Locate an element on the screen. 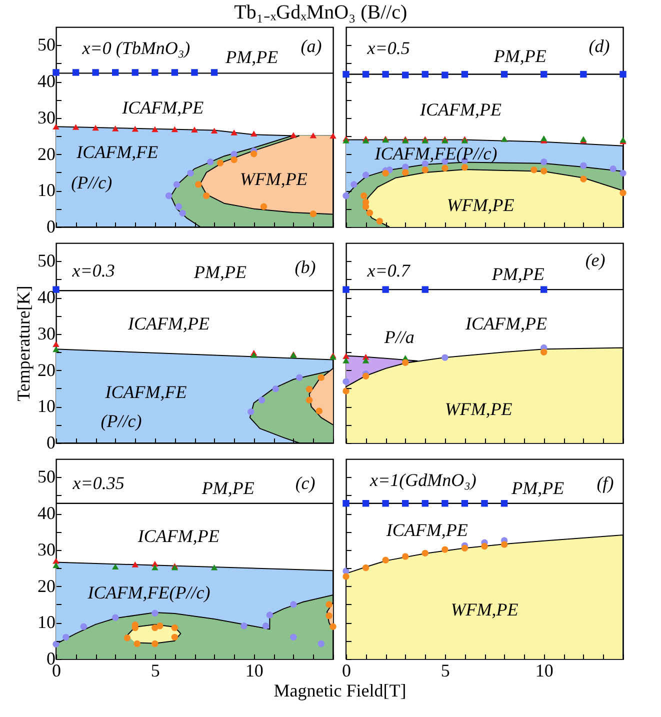  annotation: x=0.3 is located at coordinates (93, 270).